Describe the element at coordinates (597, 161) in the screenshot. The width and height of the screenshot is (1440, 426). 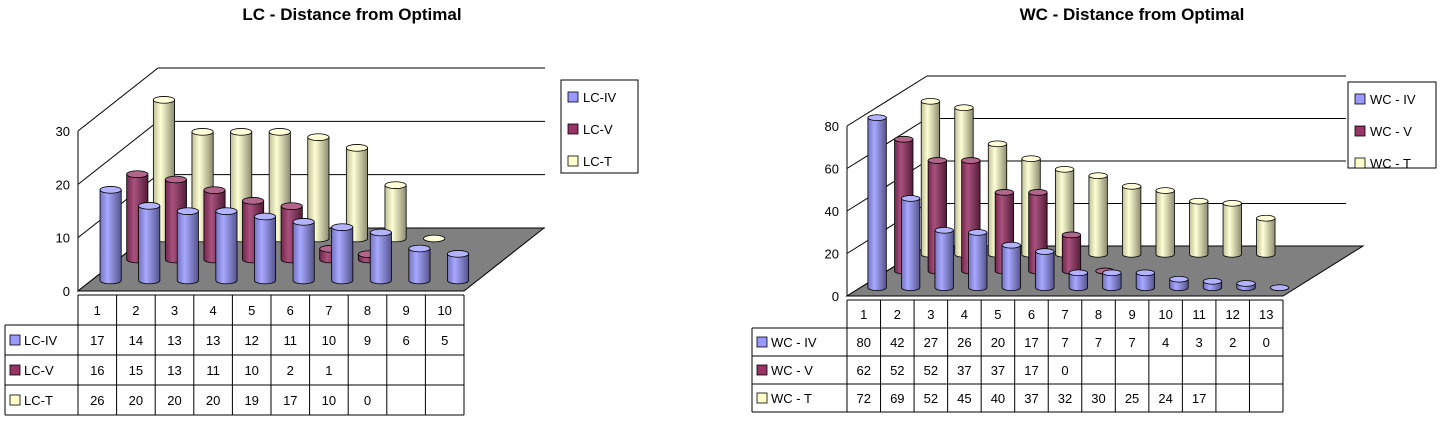
I see `legend-label: LC-T` at that location.